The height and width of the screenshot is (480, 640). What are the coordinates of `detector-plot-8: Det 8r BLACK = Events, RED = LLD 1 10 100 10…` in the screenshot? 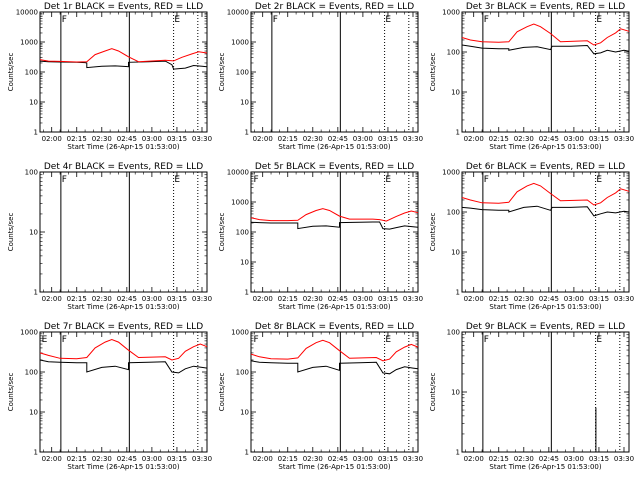 It's located at (320, 396).